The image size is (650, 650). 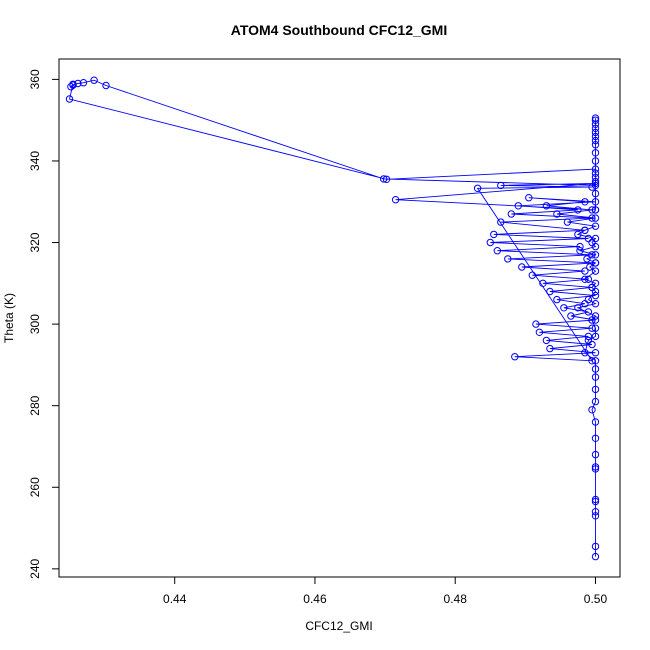 What do you see at coordinates (315, 599) in the screenshot?
I see `x-tick-label: 0.46` at bounding box center [315, 599].